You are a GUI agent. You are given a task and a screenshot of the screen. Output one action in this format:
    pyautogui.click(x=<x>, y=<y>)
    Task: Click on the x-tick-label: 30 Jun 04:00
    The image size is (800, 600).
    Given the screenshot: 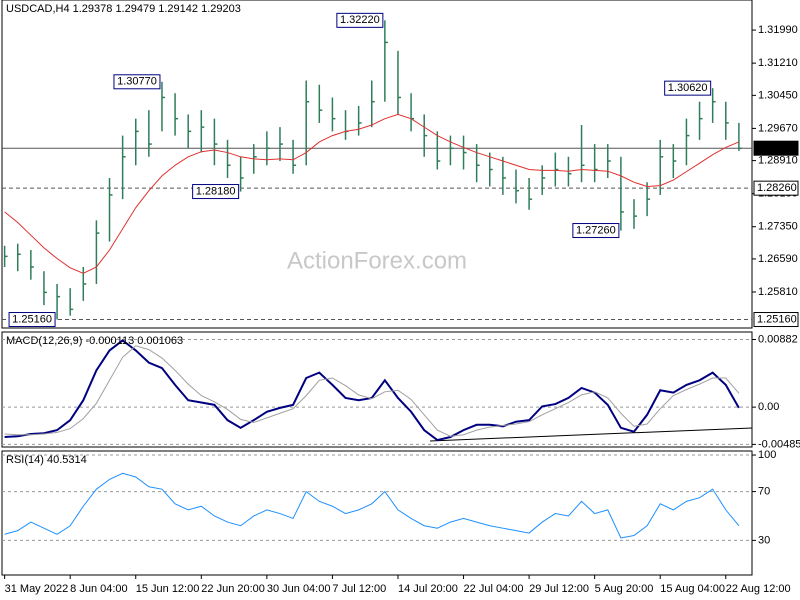 What is the action you would take?
    pyautogui.click(x=299, y=589)
    